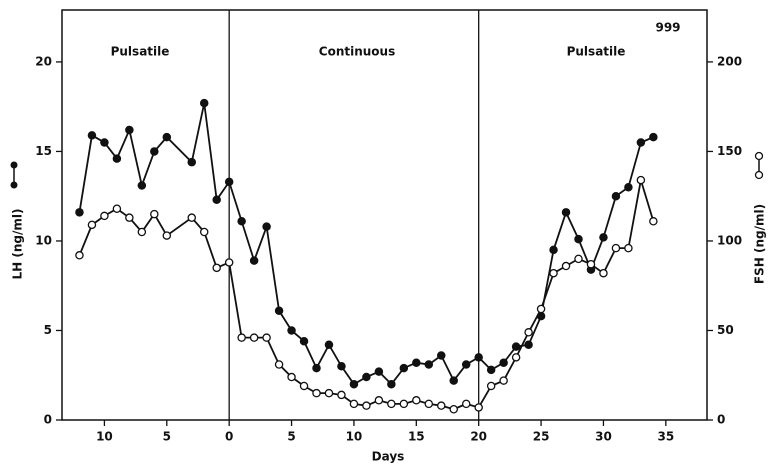  Describe the element at coordinates (18, 244) in the screenshot. I see `y-axis-label: LH (ng/ml)` at that location.